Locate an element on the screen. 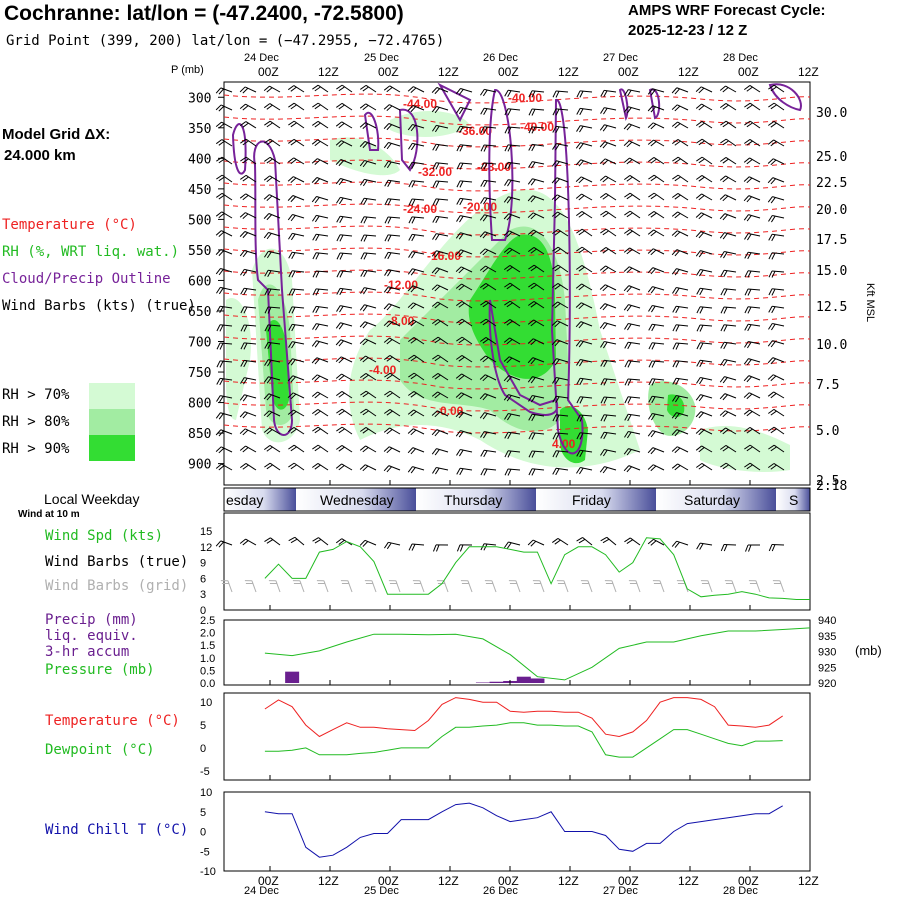  surface-wind-barb-flag is located at coordinates (438, 548).